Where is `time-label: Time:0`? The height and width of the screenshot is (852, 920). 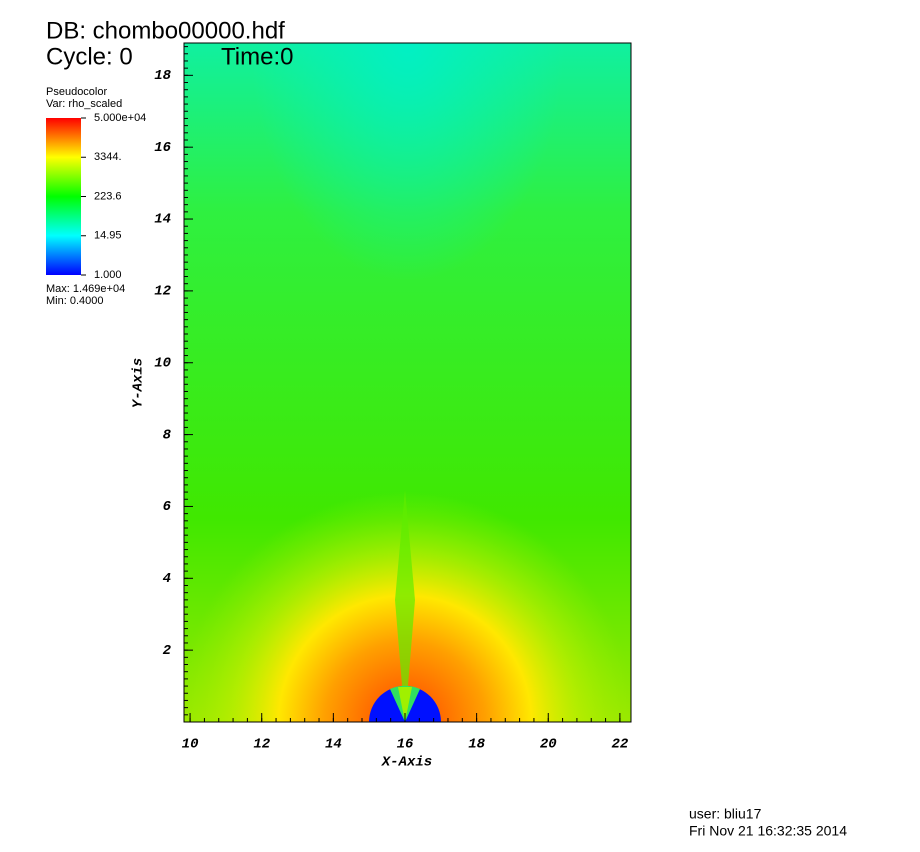
time-label: Time:0 is located at coordinates (257, 56).